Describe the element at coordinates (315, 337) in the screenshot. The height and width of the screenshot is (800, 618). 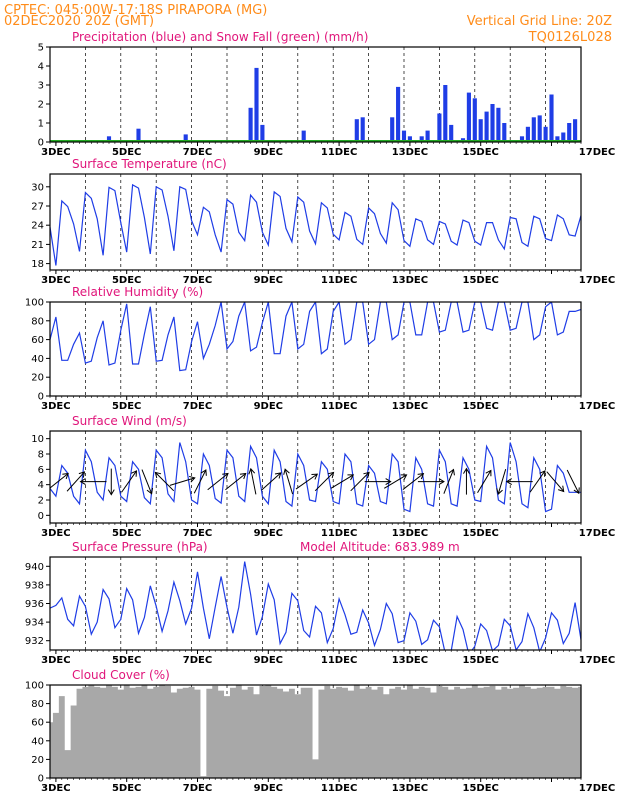
I see `humidity-line` at that location.